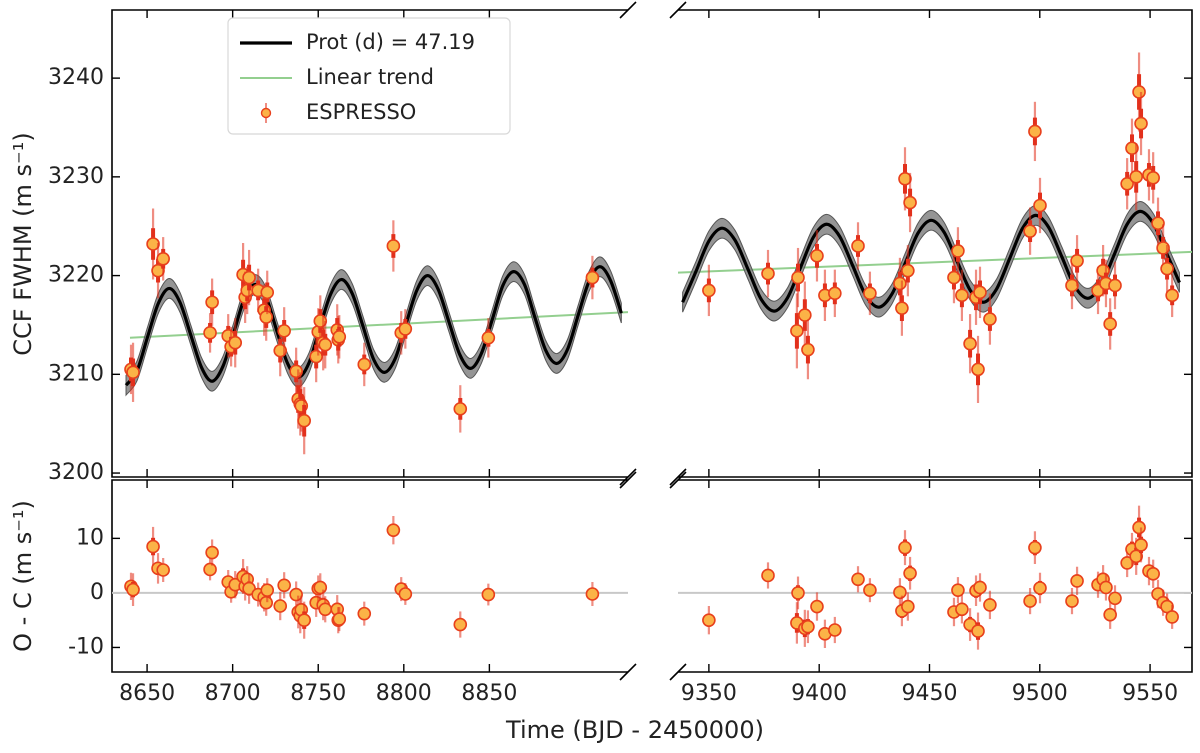 The width and height of the screenshot is (1200, 753). I want to click on y-axis-label: O - C (m s⁻¹), so click(23, 576).